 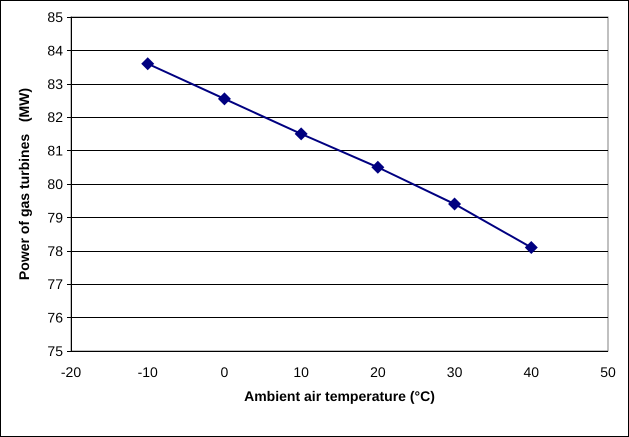 I want to click on y-tick-label: 79, so click(x=55, y=217).